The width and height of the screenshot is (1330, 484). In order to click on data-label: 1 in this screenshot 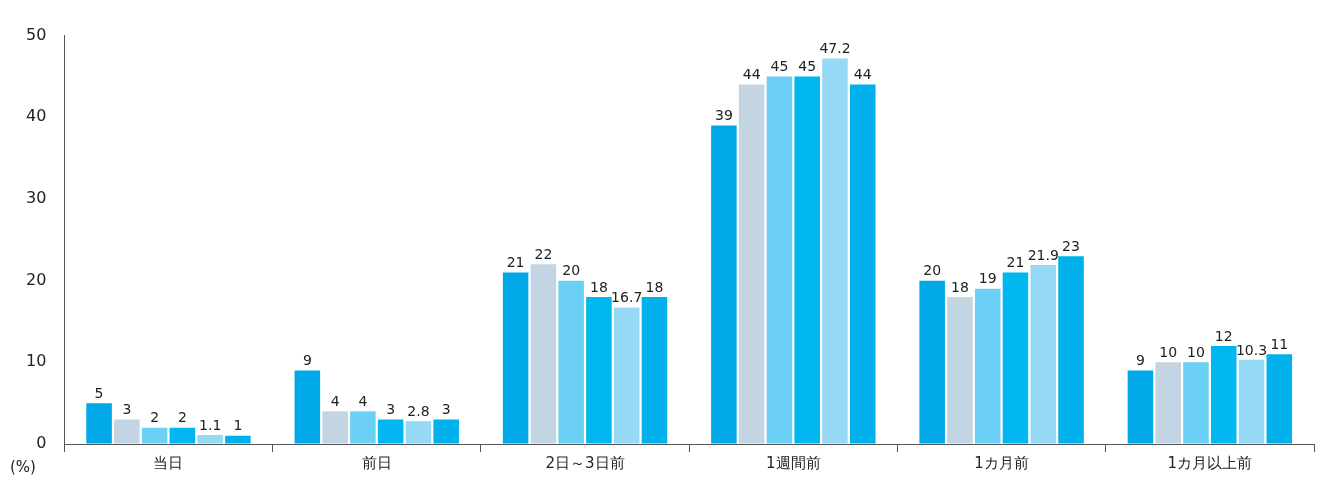, I will do `click(238, 425)`.